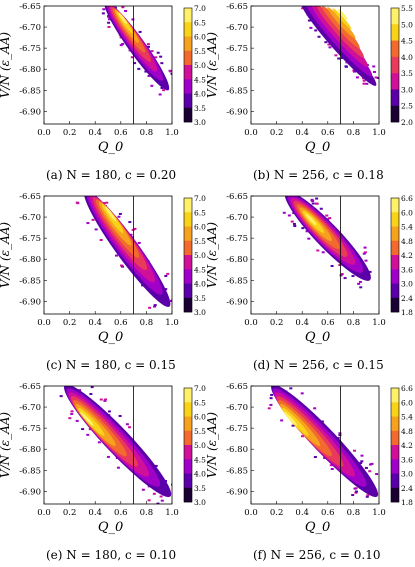 The image size is (415, 567). What do you see at coordinates (200, 212) in the screenshot?
I see `colorbar-label: 6.5` at bounding box center [200, 212].